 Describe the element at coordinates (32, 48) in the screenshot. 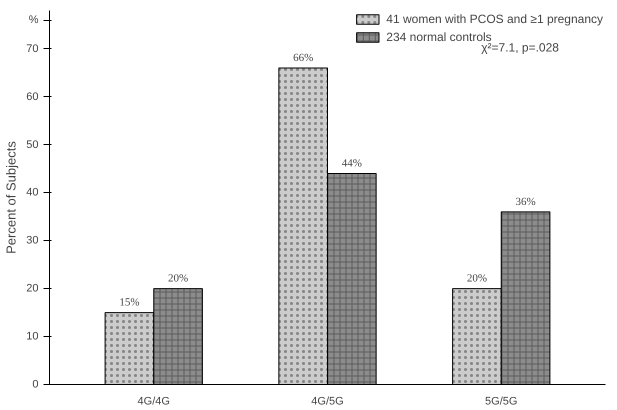

I see `y-tick-label: 70` at that location.